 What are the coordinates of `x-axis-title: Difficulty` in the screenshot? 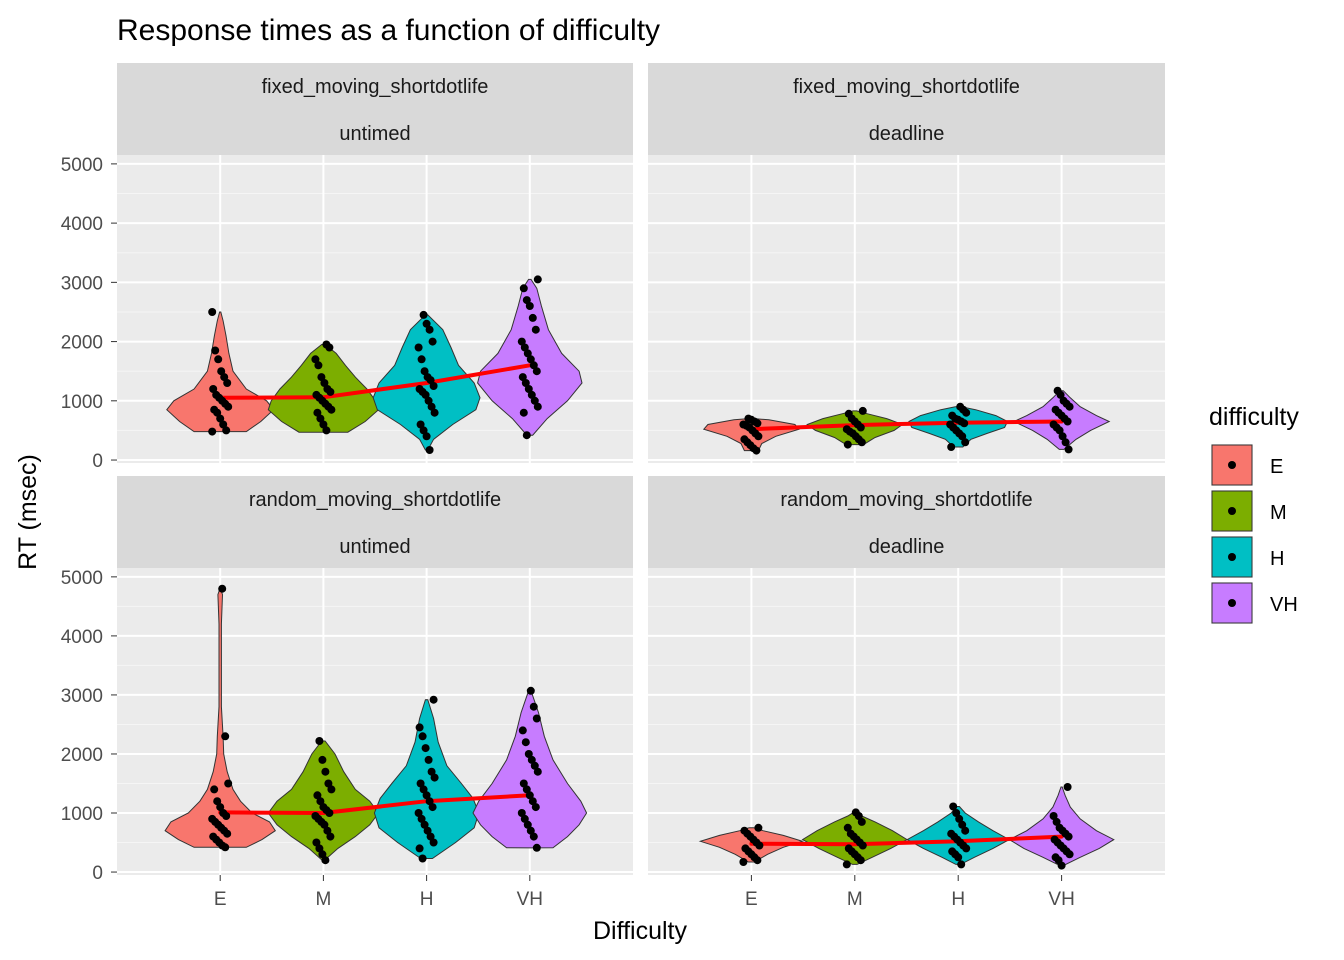 It's located at (640, 931).